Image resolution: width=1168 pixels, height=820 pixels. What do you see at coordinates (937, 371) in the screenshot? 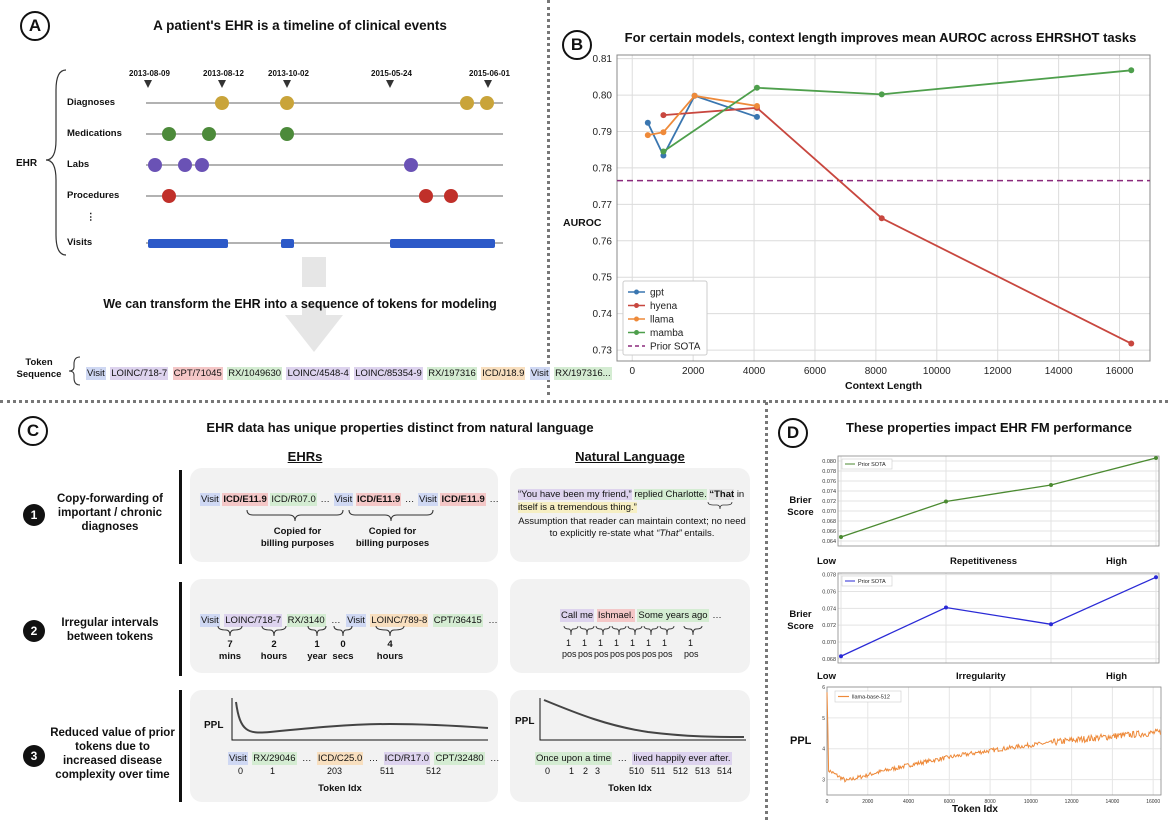
I see `x-tick-label: 10000` at bounding box center [937, 371].